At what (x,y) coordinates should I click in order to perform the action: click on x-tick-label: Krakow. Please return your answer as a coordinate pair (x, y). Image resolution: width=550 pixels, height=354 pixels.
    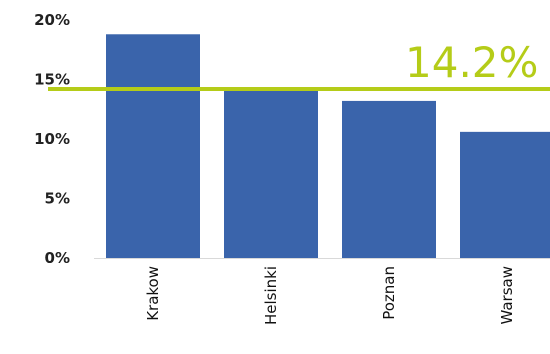
    Looking at the image, I should click on (153, 293).